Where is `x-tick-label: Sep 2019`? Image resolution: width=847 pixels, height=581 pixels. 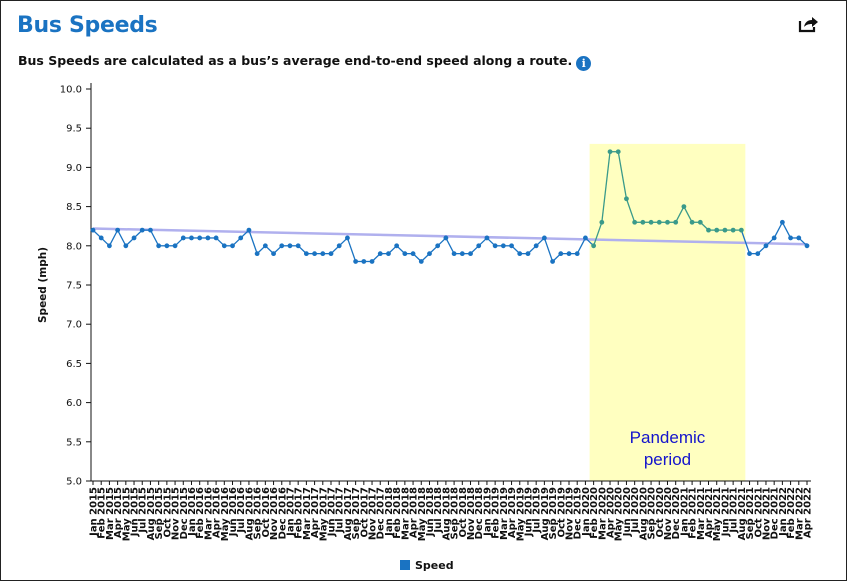
x-tick-label: Sep 2019 is located at coordinates (553, 513).